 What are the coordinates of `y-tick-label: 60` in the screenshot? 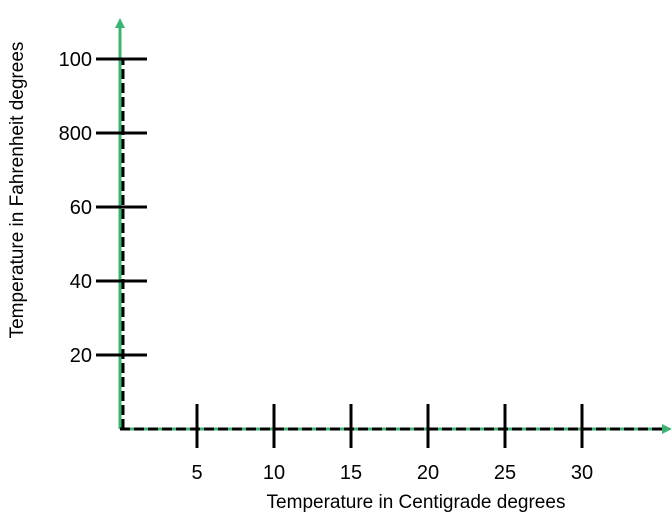 It's located at (81, 208).